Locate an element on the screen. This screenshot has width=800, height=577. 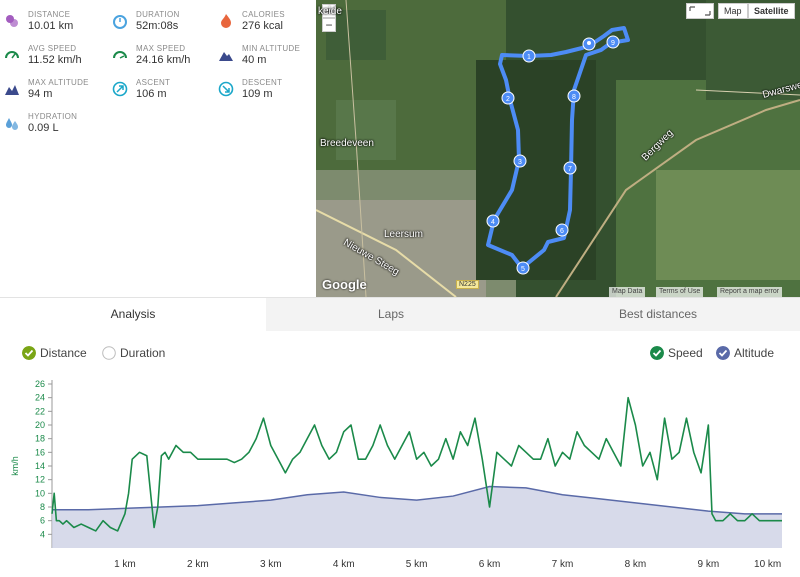
stat-value: 11.52 km/h is located at coordinates (55, 60).